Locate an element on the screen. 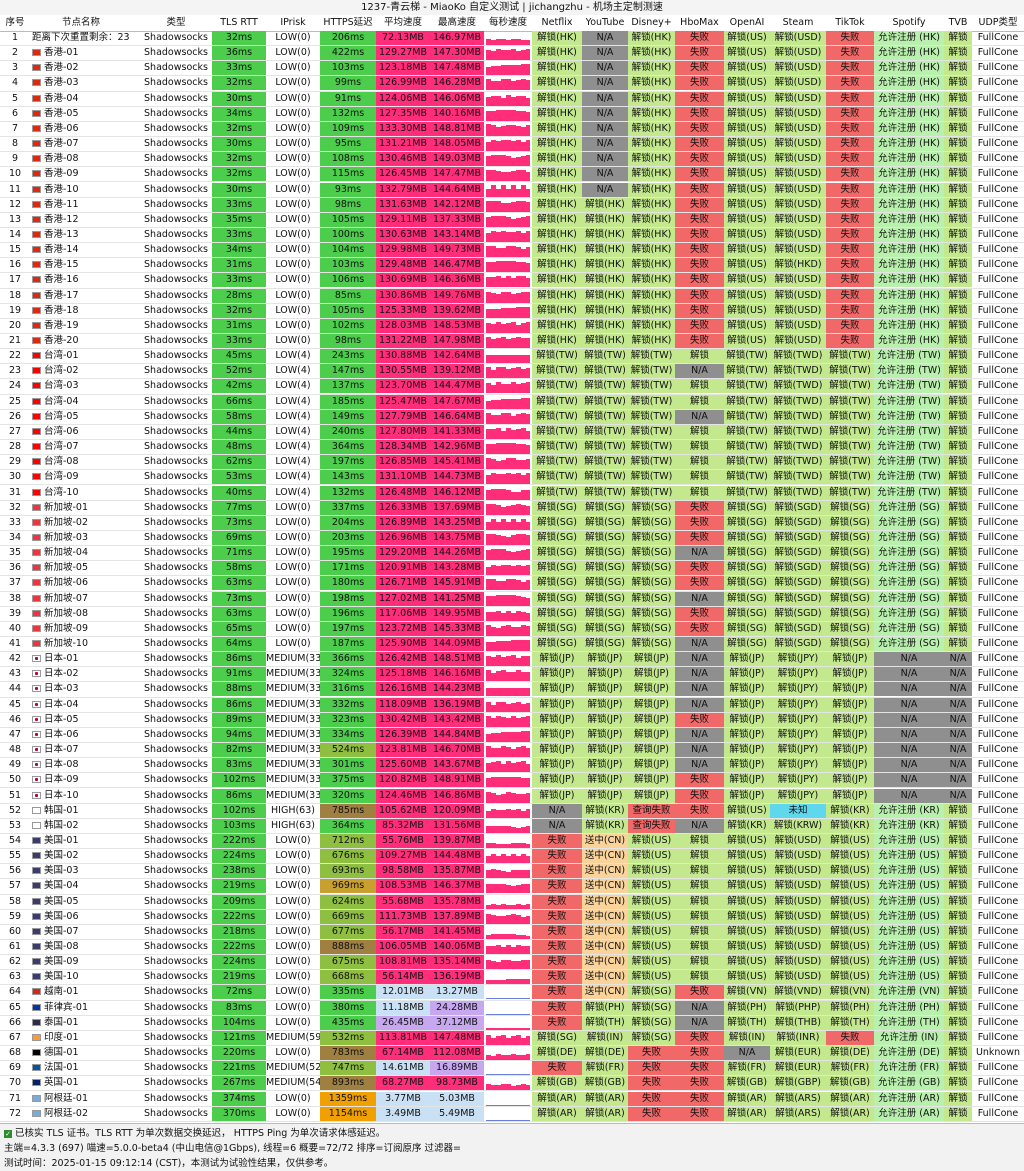 The height and width of the screenshot is (1171, 1024). tiktok-status: 失败 is located at coordinates (850, 219).